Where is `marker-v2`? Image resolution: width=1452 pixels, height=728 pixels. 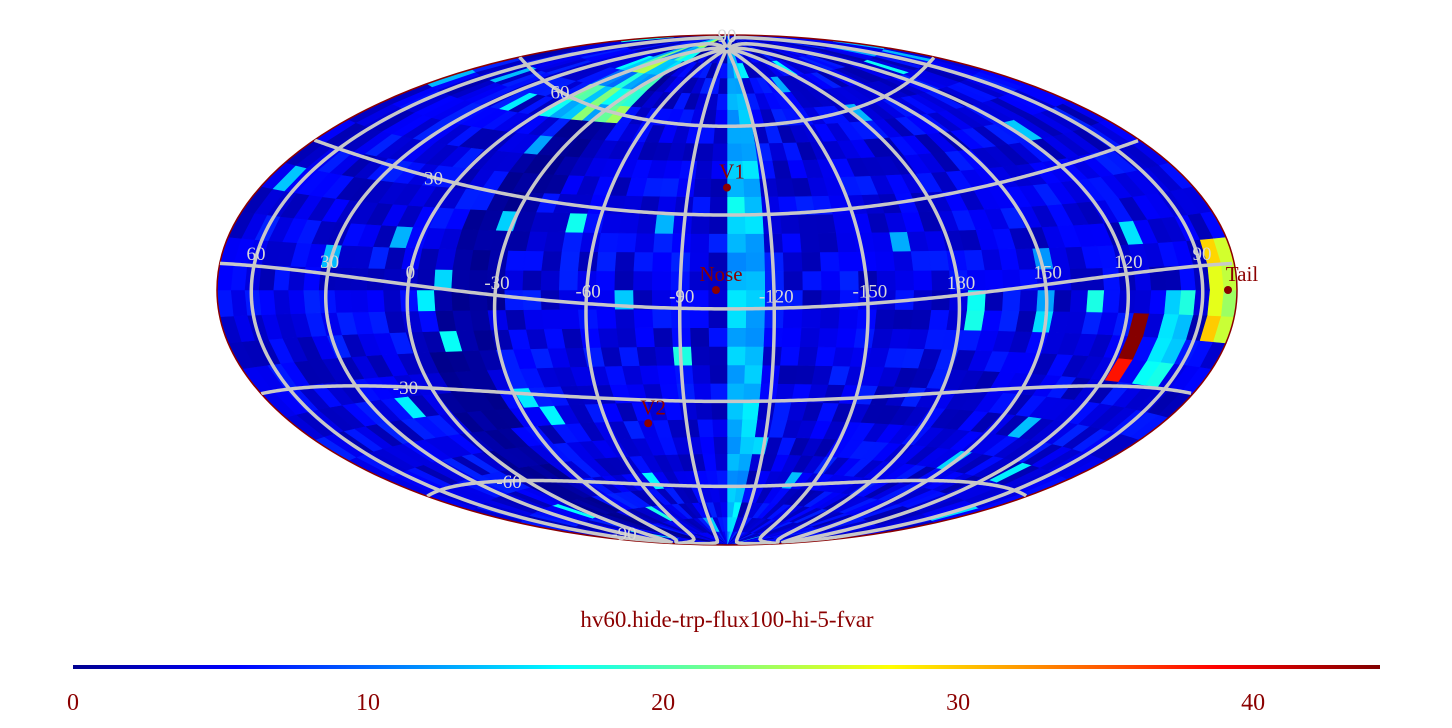
marker-v2 is located at coordinates (648, 423).